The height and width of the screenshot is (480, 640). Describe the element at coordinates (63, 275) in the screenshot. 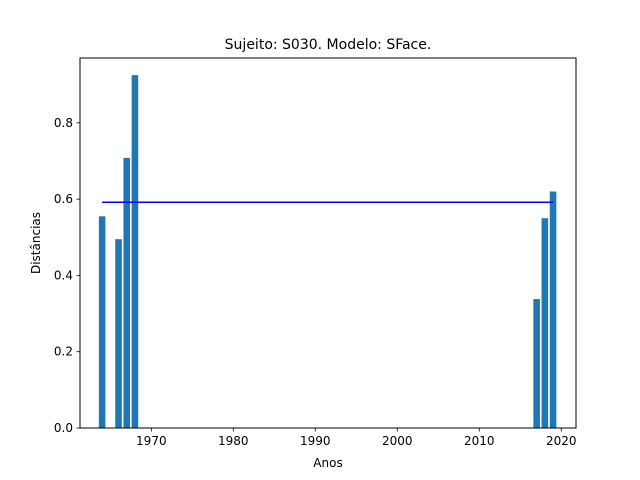

I see `y-tick-label: 0.4` at that location.